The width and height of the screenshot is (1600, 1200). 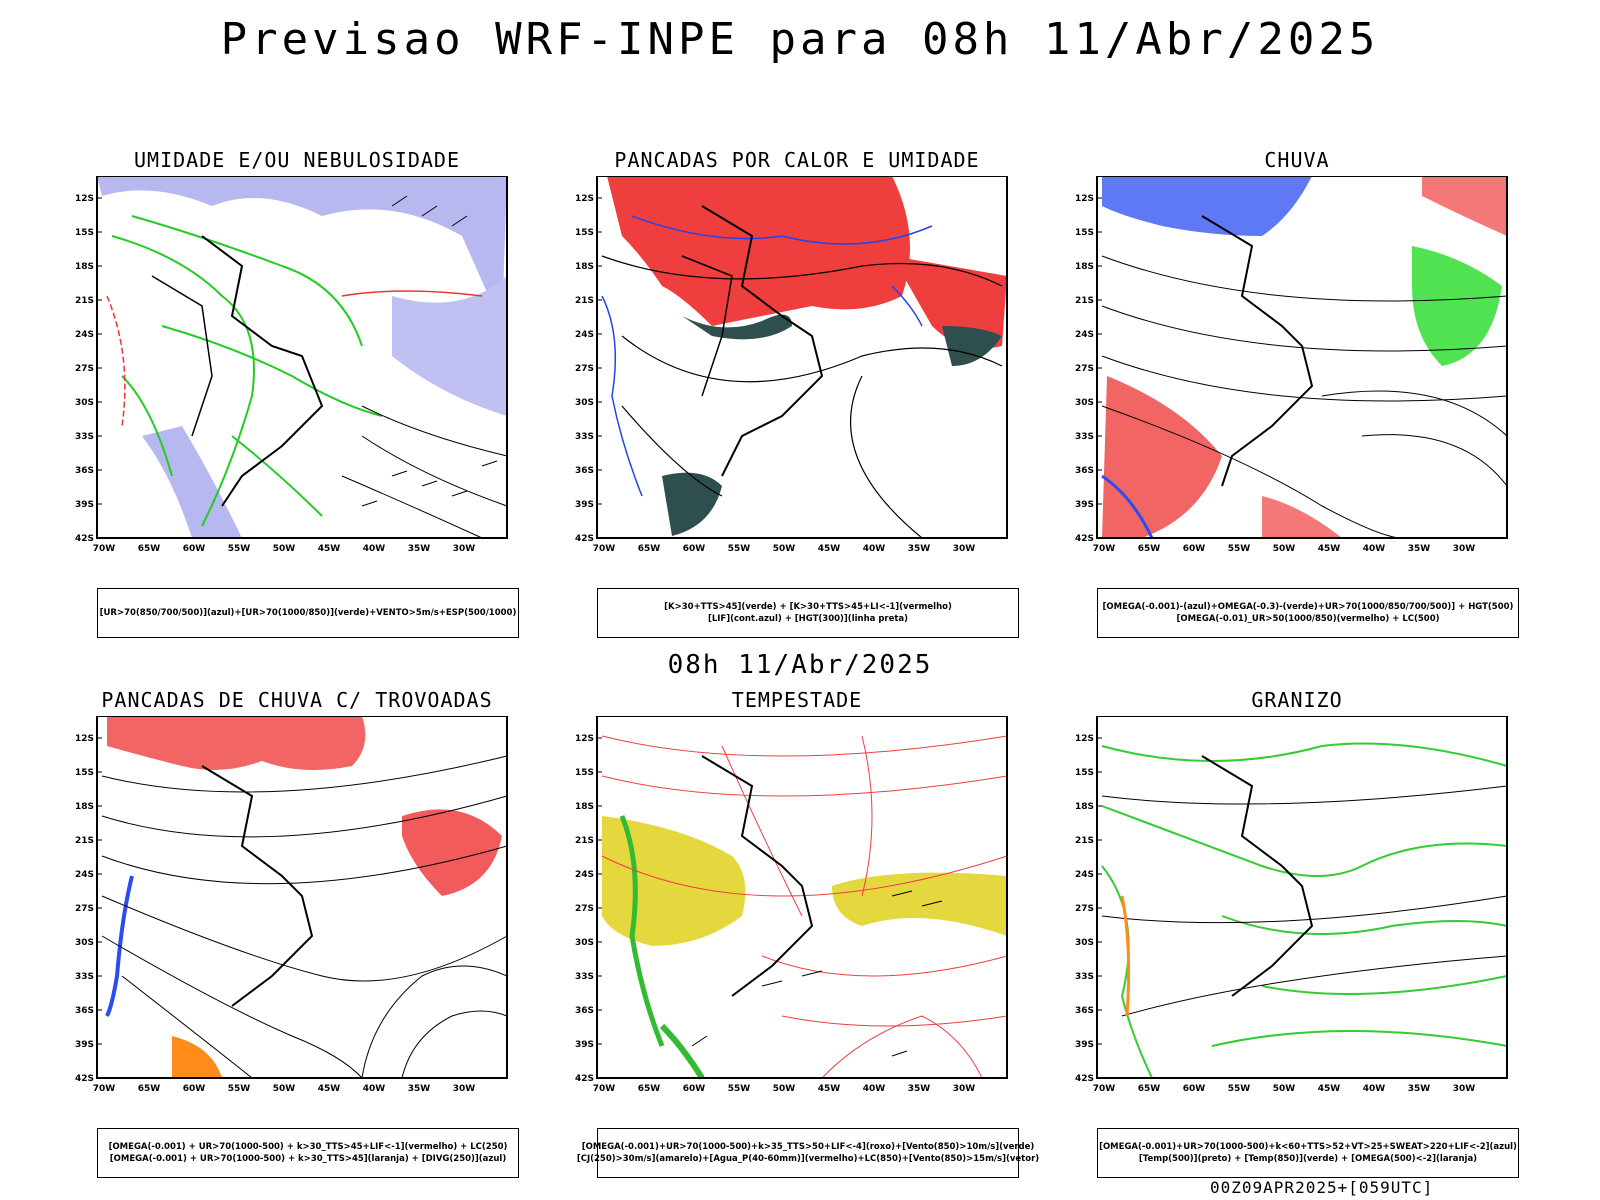 I want to click on lat-tick-label: 39S, so click(x=1084, y=505).